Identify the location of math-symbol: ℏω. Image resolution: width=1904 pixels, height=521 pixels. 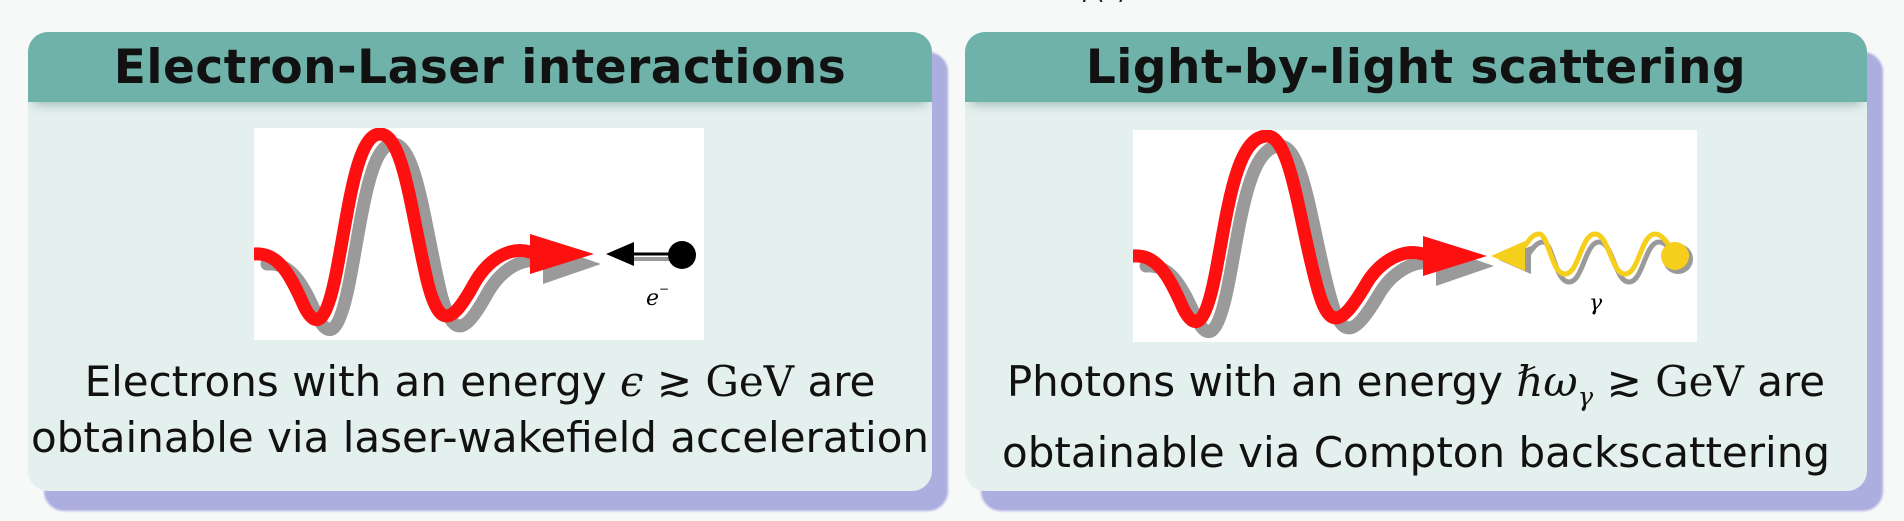
(1547, 381).